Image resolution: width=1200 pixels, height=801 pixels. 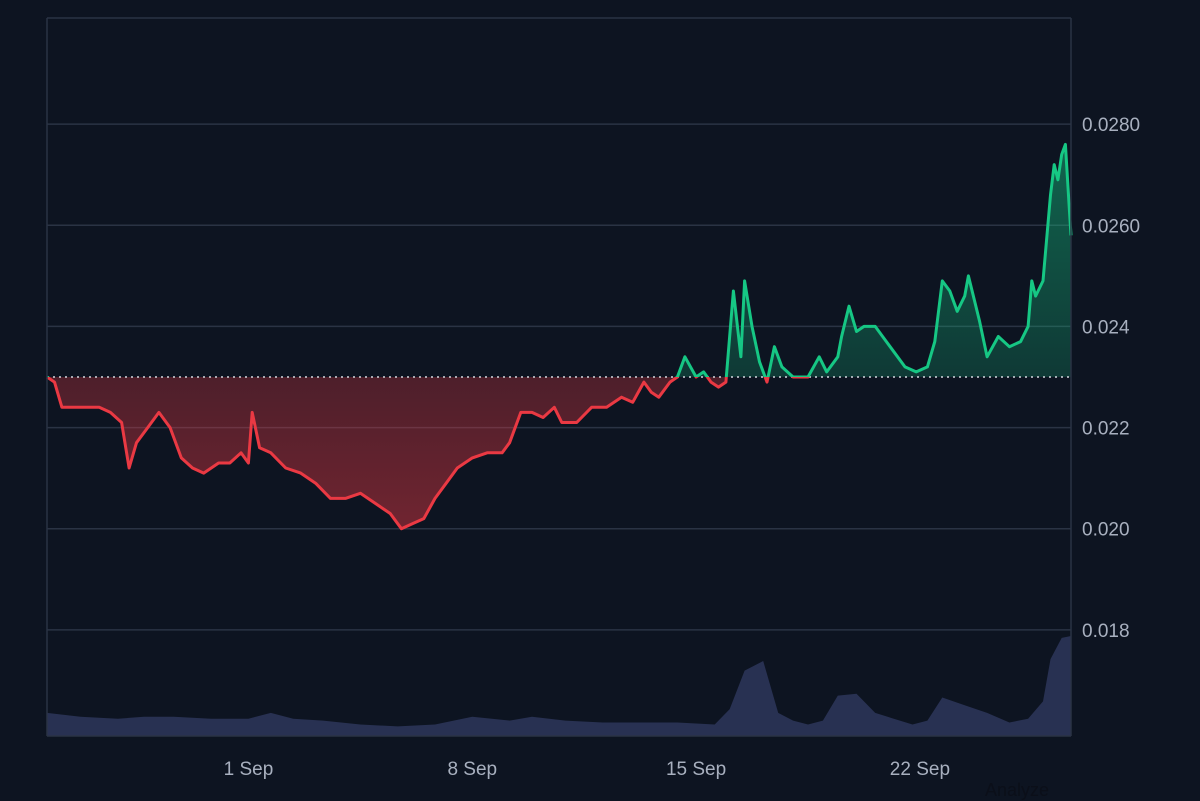 What do you see at coordinates (1106, 327) in the screenshot?
I see `y-tick-label: 0.024` at bounding box center [1106, 327].